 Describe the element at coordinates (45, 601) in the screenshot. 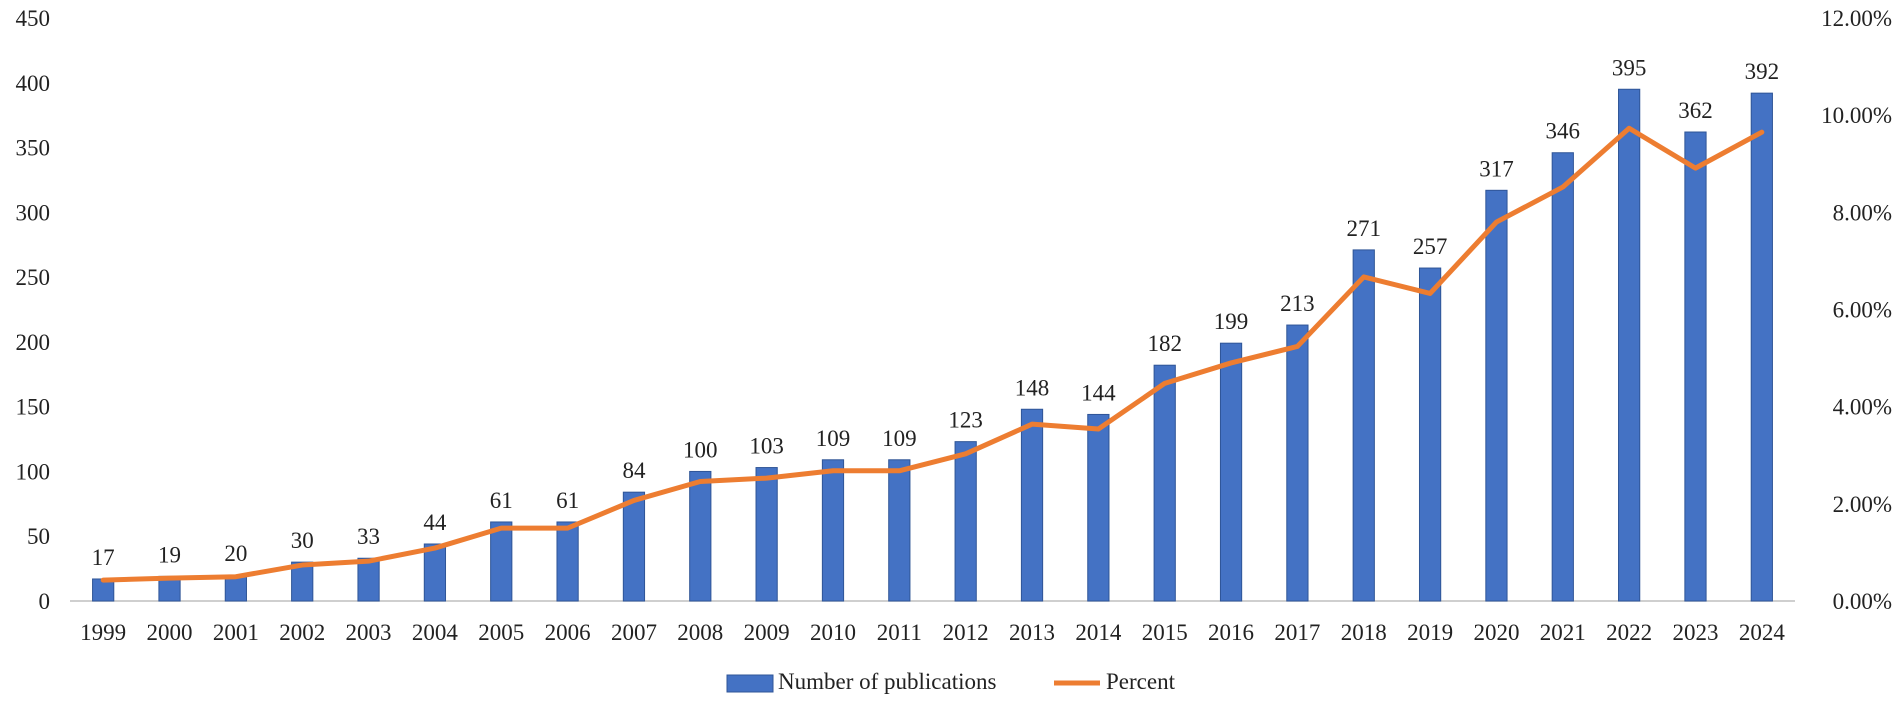

I see `left-tick-label: 0` at that location.